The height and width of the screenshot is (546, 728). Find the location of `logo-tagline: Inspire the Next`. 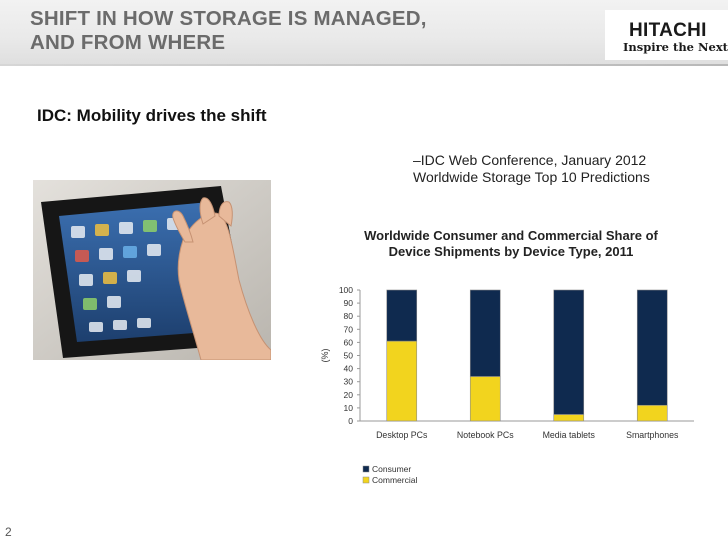

logo-tagline: Inspire the Next is located at coordinates (675, 47).